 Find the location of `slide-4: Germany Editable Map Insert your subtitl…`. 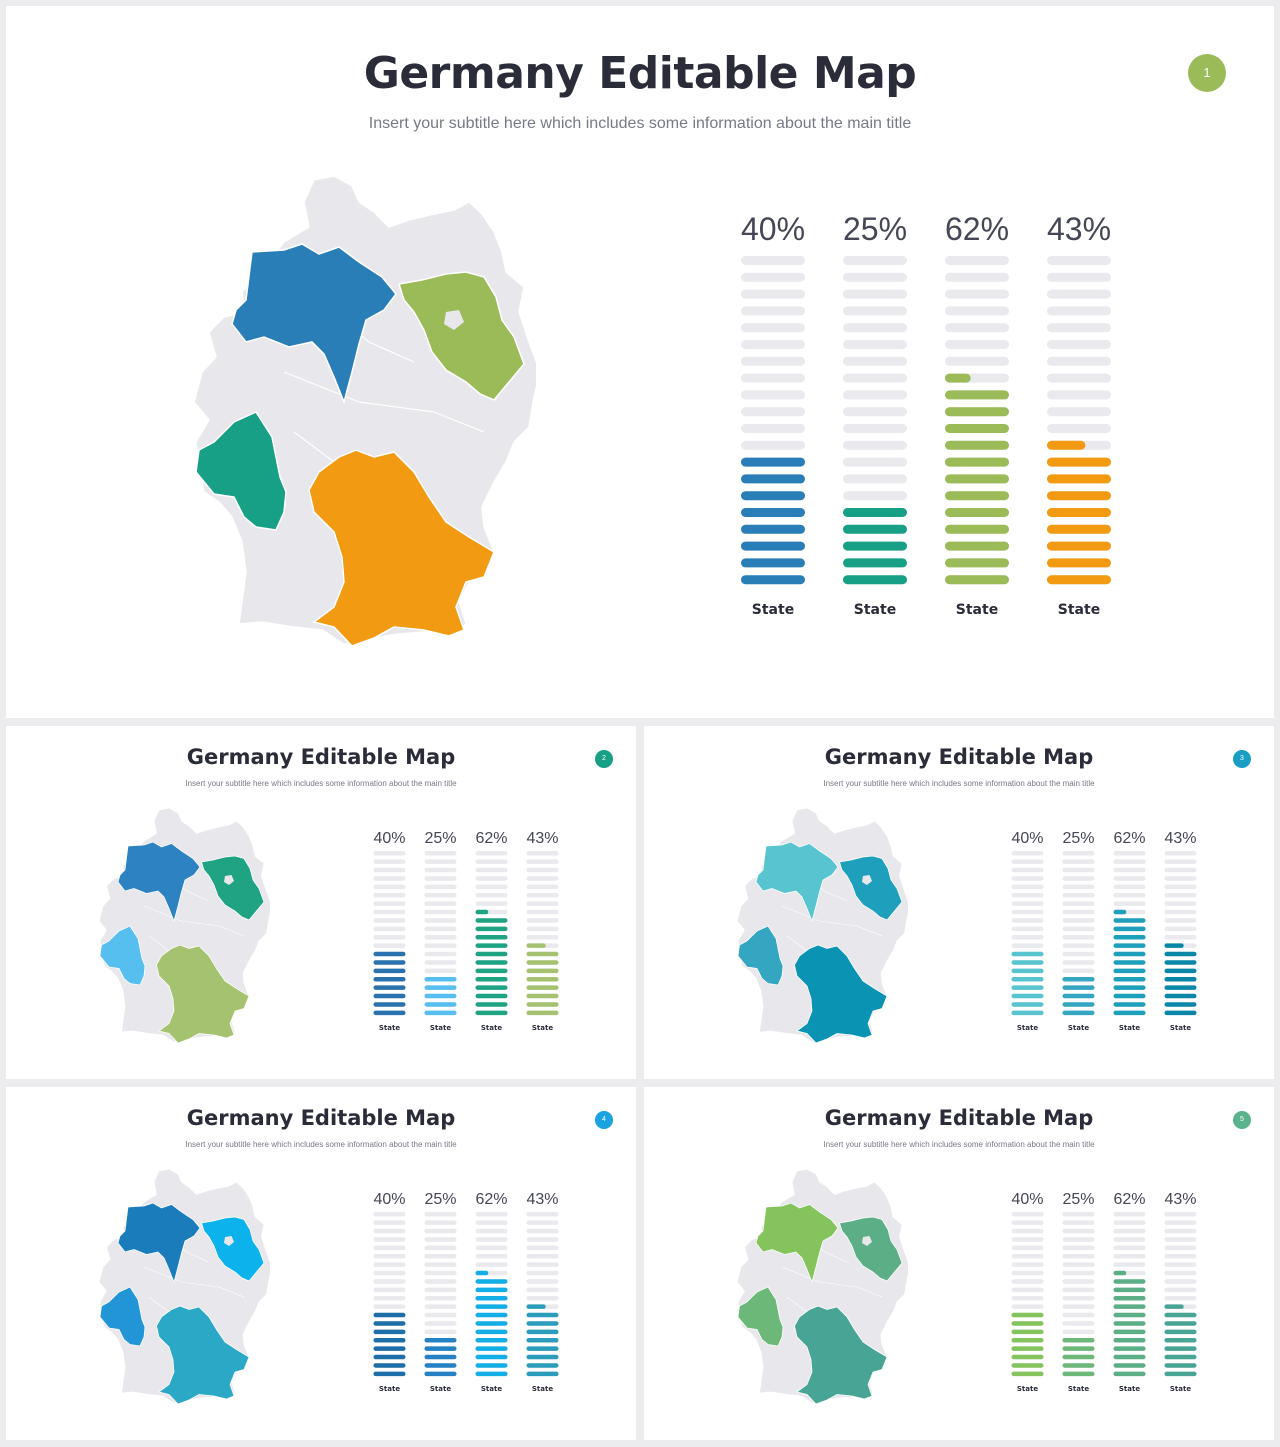

slide-4: Germany Editable Map Insert your subtitl… is located at coordinates (321, 1263).